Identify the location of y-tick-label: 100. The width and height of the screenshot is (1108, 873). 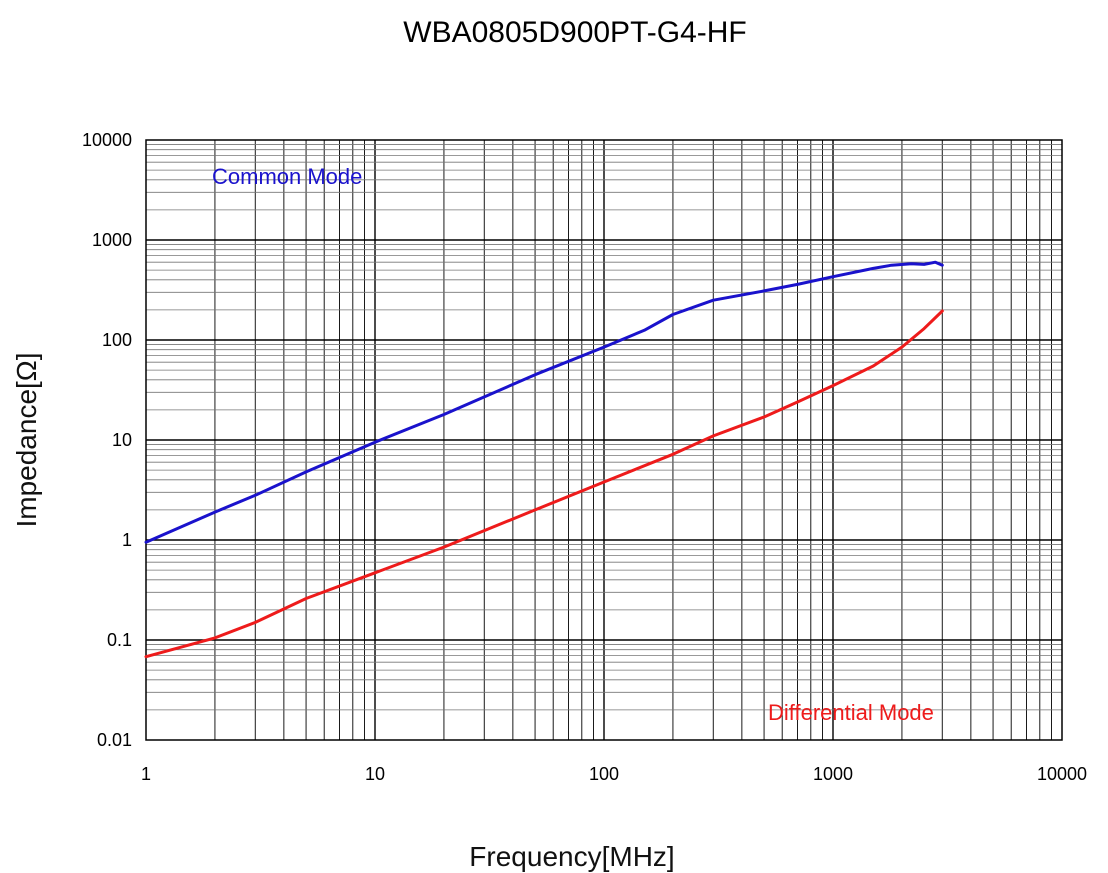
(117, 340).